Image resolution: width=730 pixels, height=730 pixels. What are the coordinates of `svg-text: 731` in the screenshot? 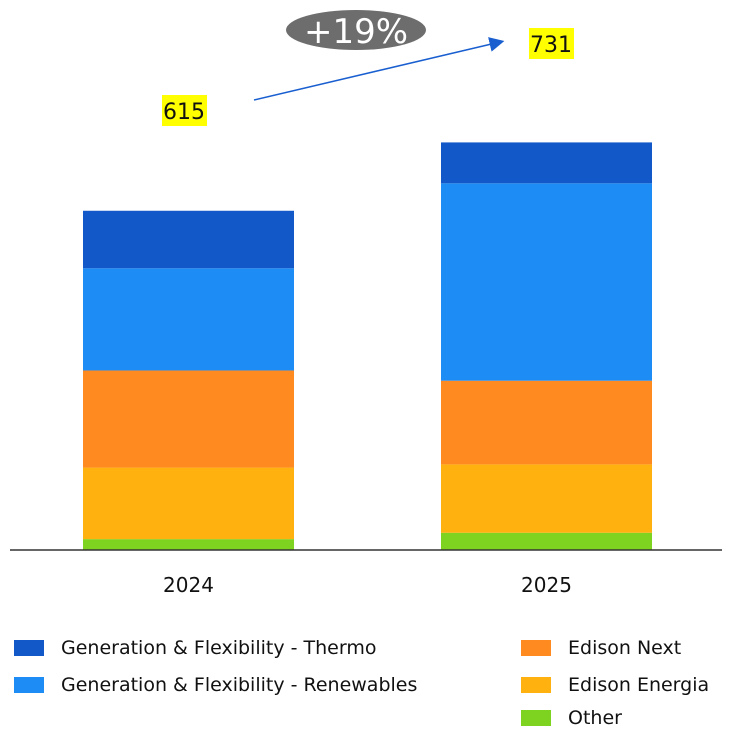 It's located at (551, 45).